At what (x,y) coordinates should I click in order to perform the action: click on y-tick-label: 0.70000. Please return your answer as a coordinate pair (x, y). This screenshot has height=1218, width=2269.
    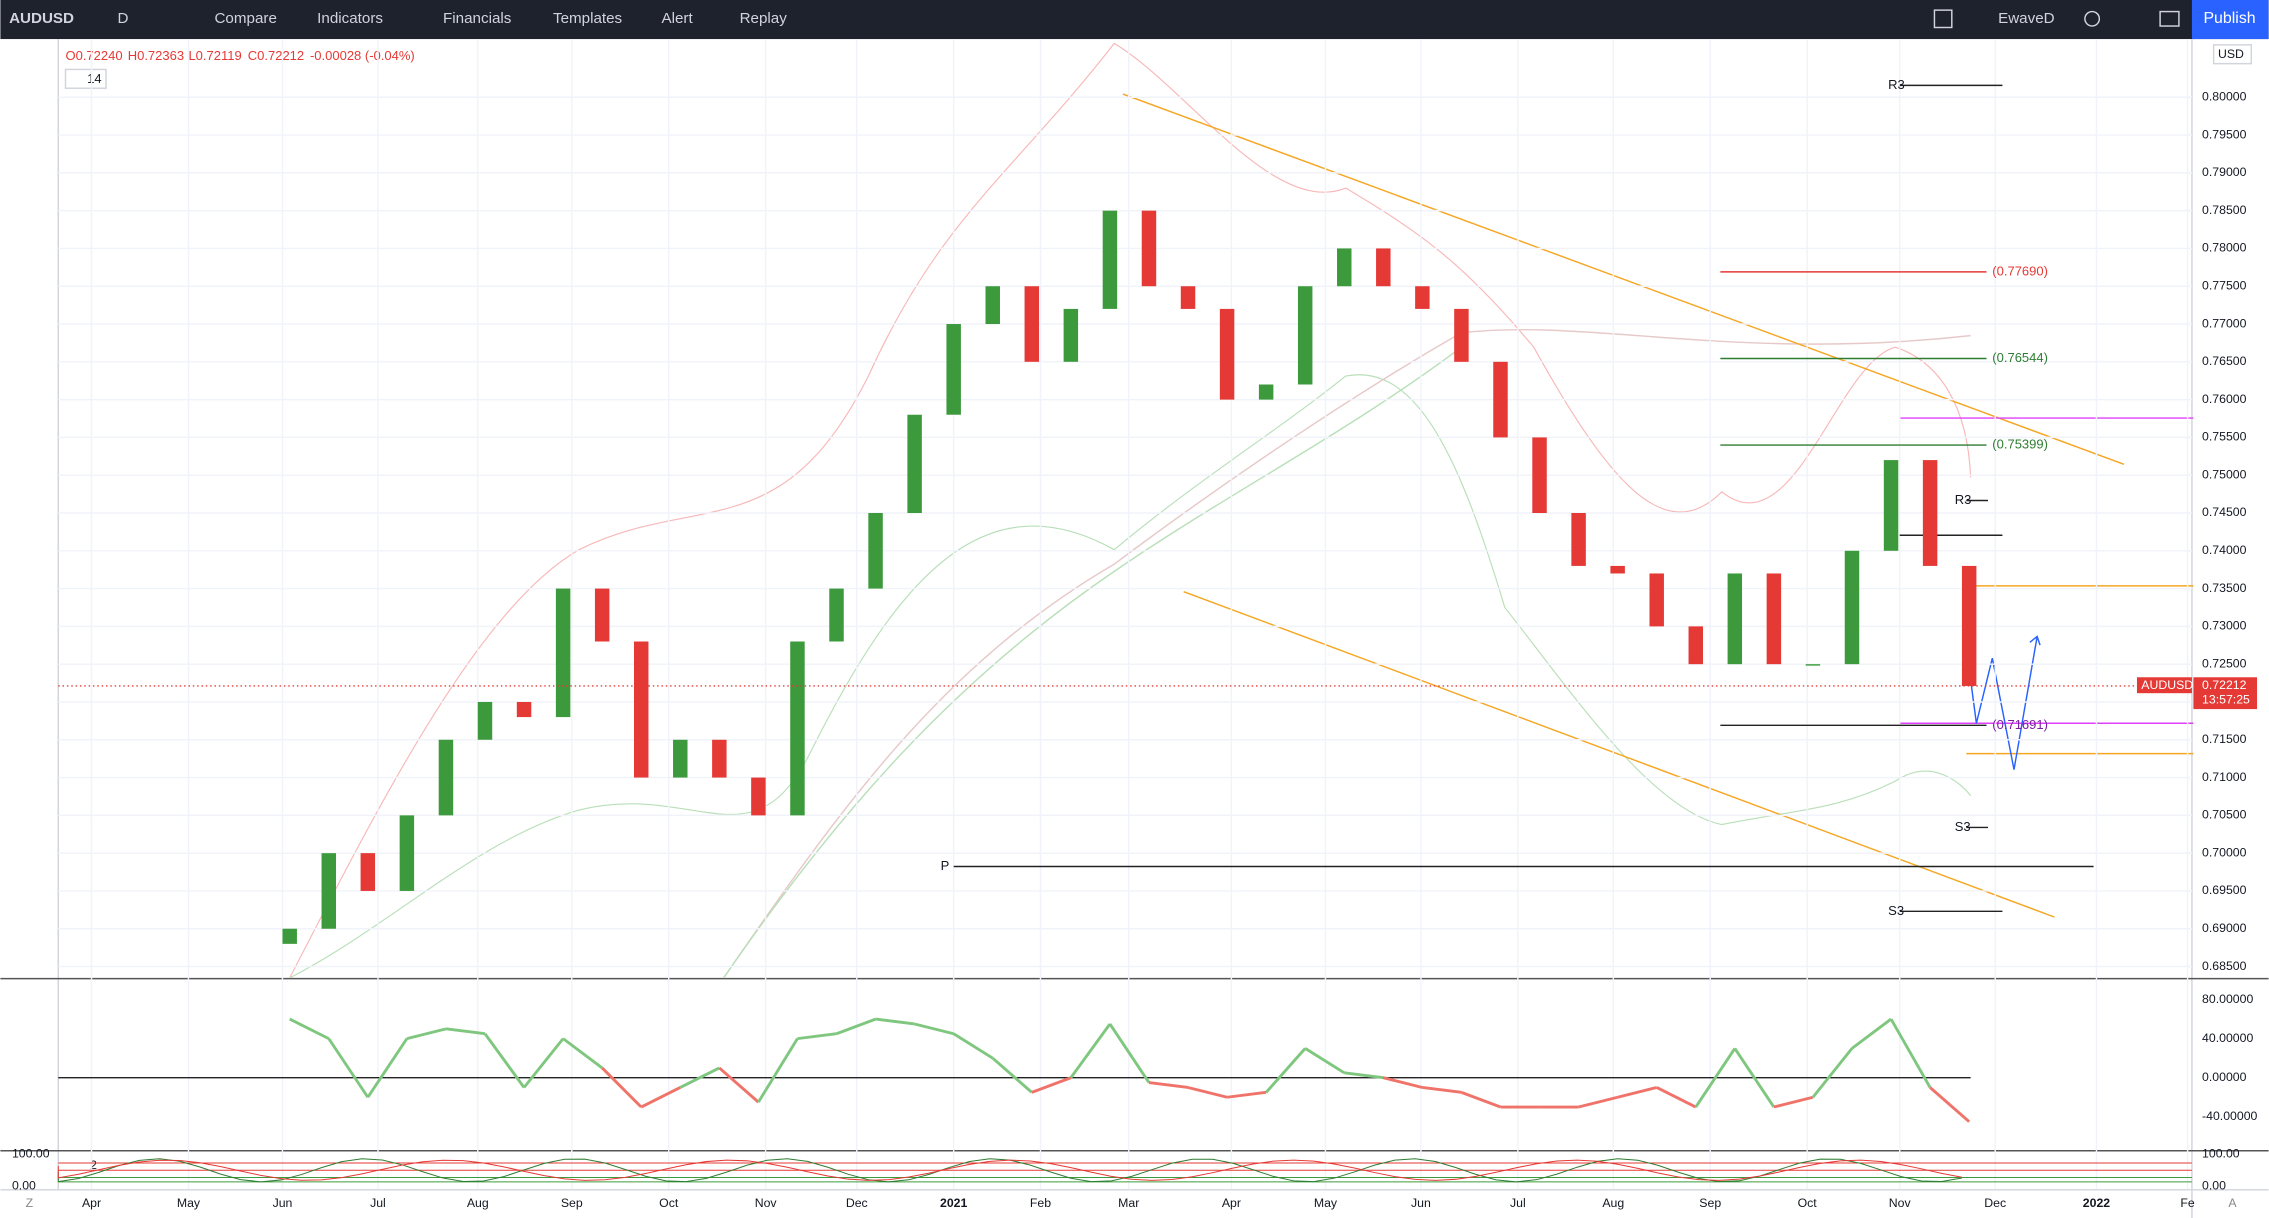
    Looking at the image, I should click on (2224, 852).